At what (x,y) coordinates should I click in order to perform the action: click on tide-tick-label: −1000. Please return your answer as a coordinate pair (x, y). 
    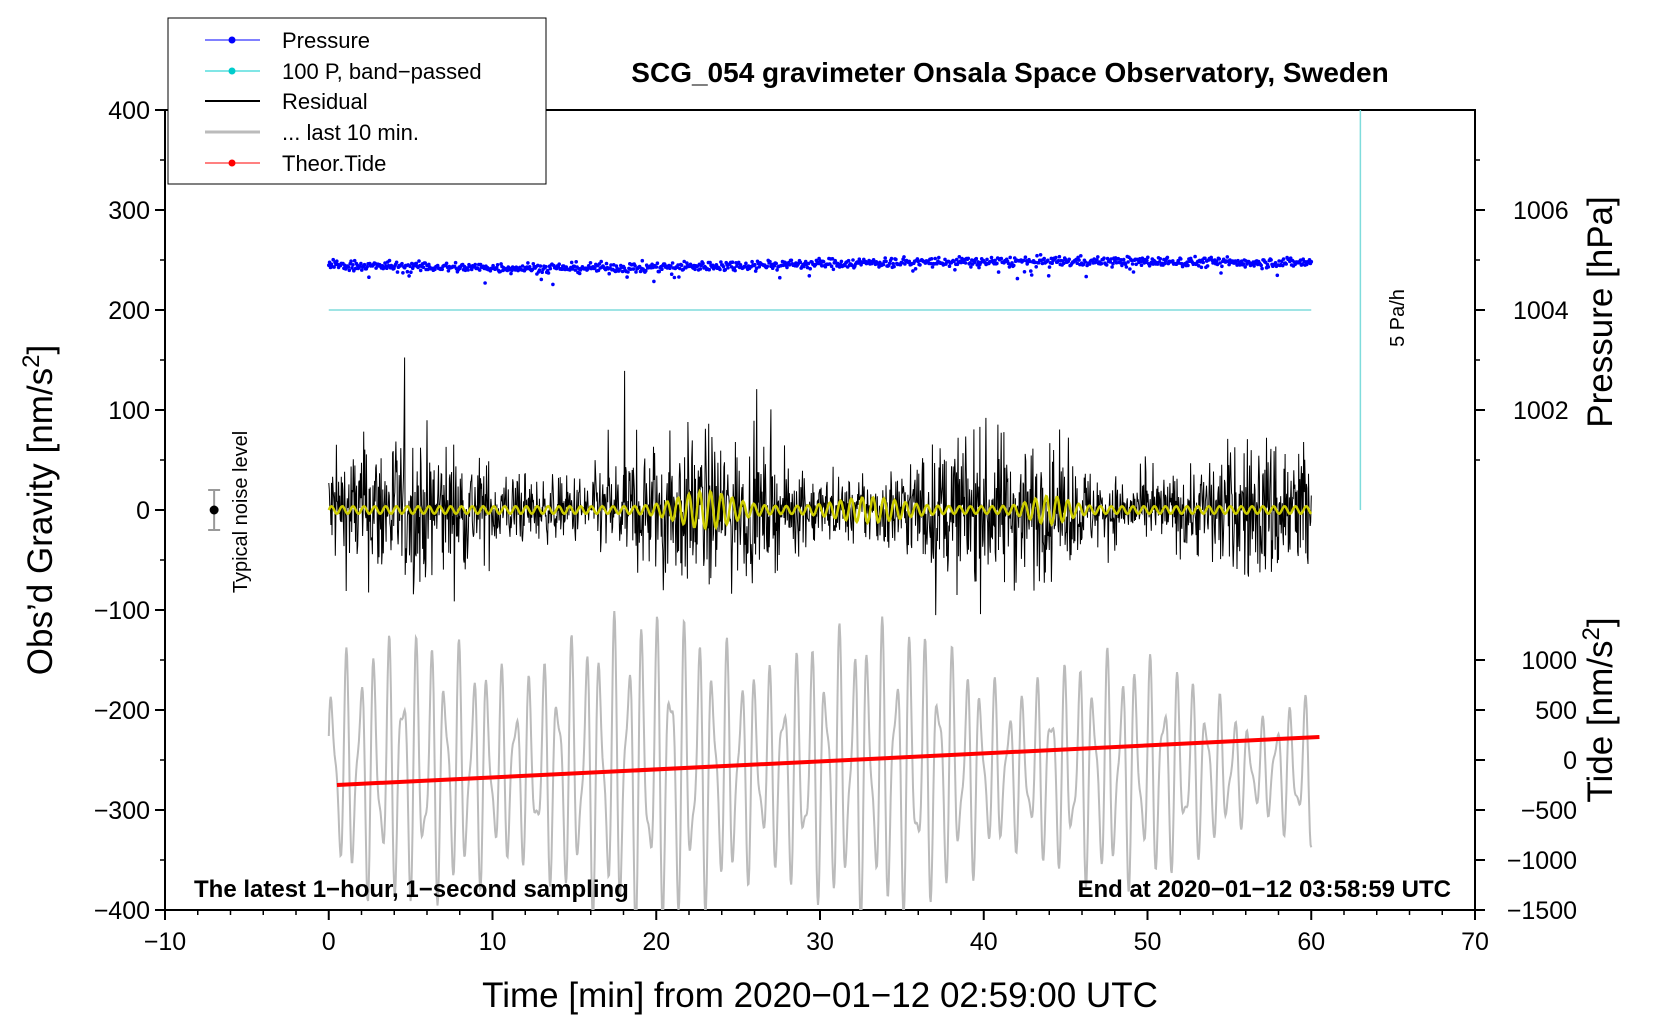
    Looking at the image, I should click on (1542, 861).